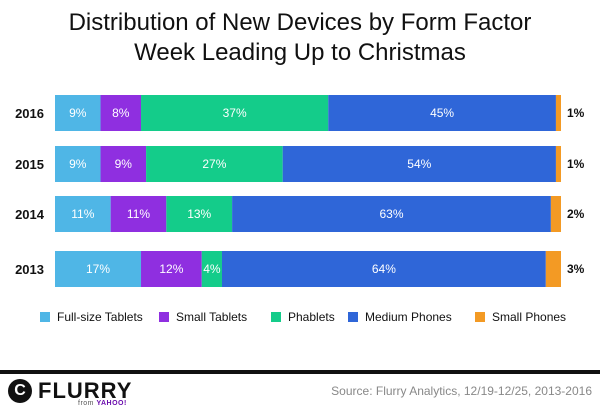 Image resolution: width=600 pixels, height=410 pixels. What do you see at coordinates (576, 214) in the screenshot?
I see `data-label-2014-small-phones: 2%` at bounding box center [576, 214].